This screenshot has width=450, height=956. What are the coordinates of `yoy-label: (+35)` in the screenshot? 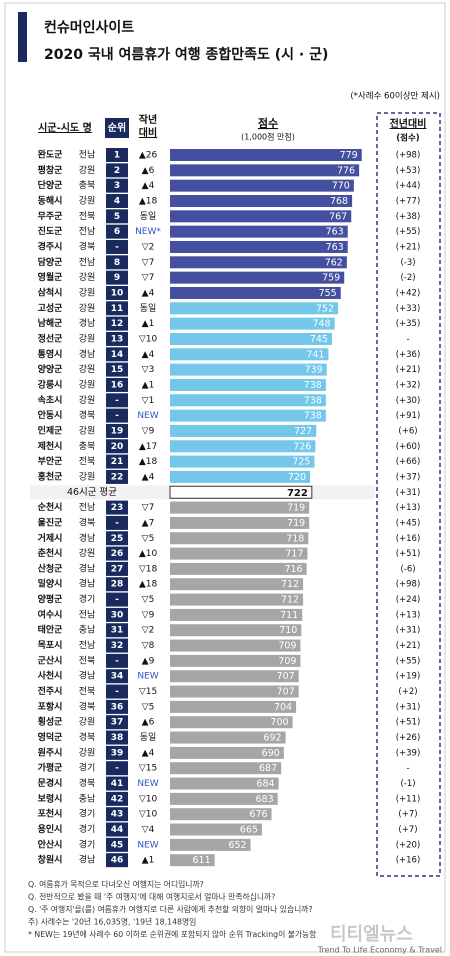 It's located at (408, 324).